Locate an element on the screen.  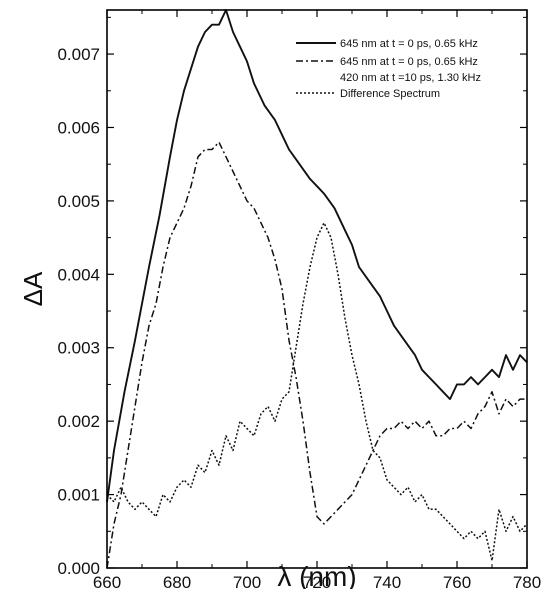
y-tick-label: 0.005 is located at coordinates (78, 201).